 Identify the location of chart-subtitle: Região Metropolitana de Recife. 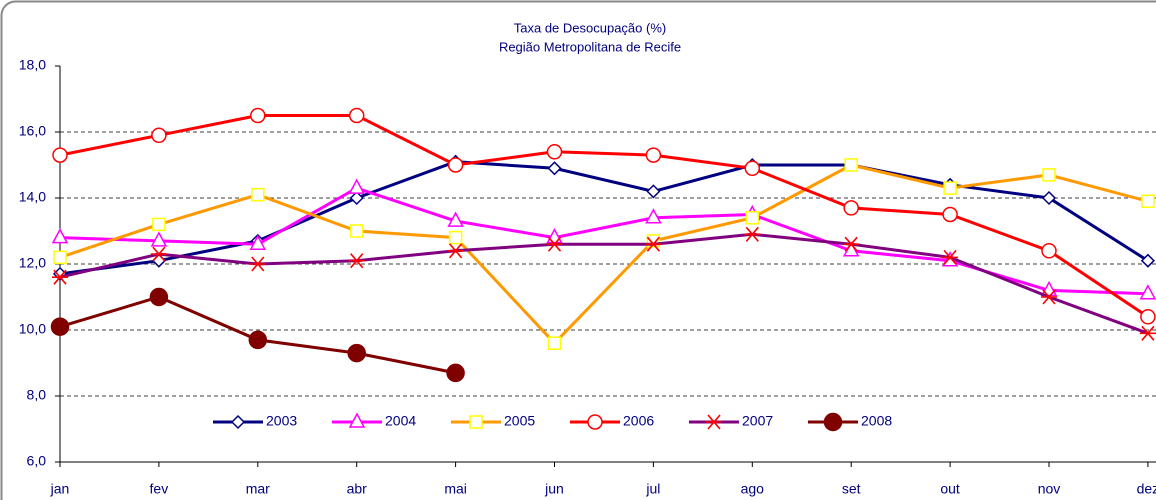
(590, 46).